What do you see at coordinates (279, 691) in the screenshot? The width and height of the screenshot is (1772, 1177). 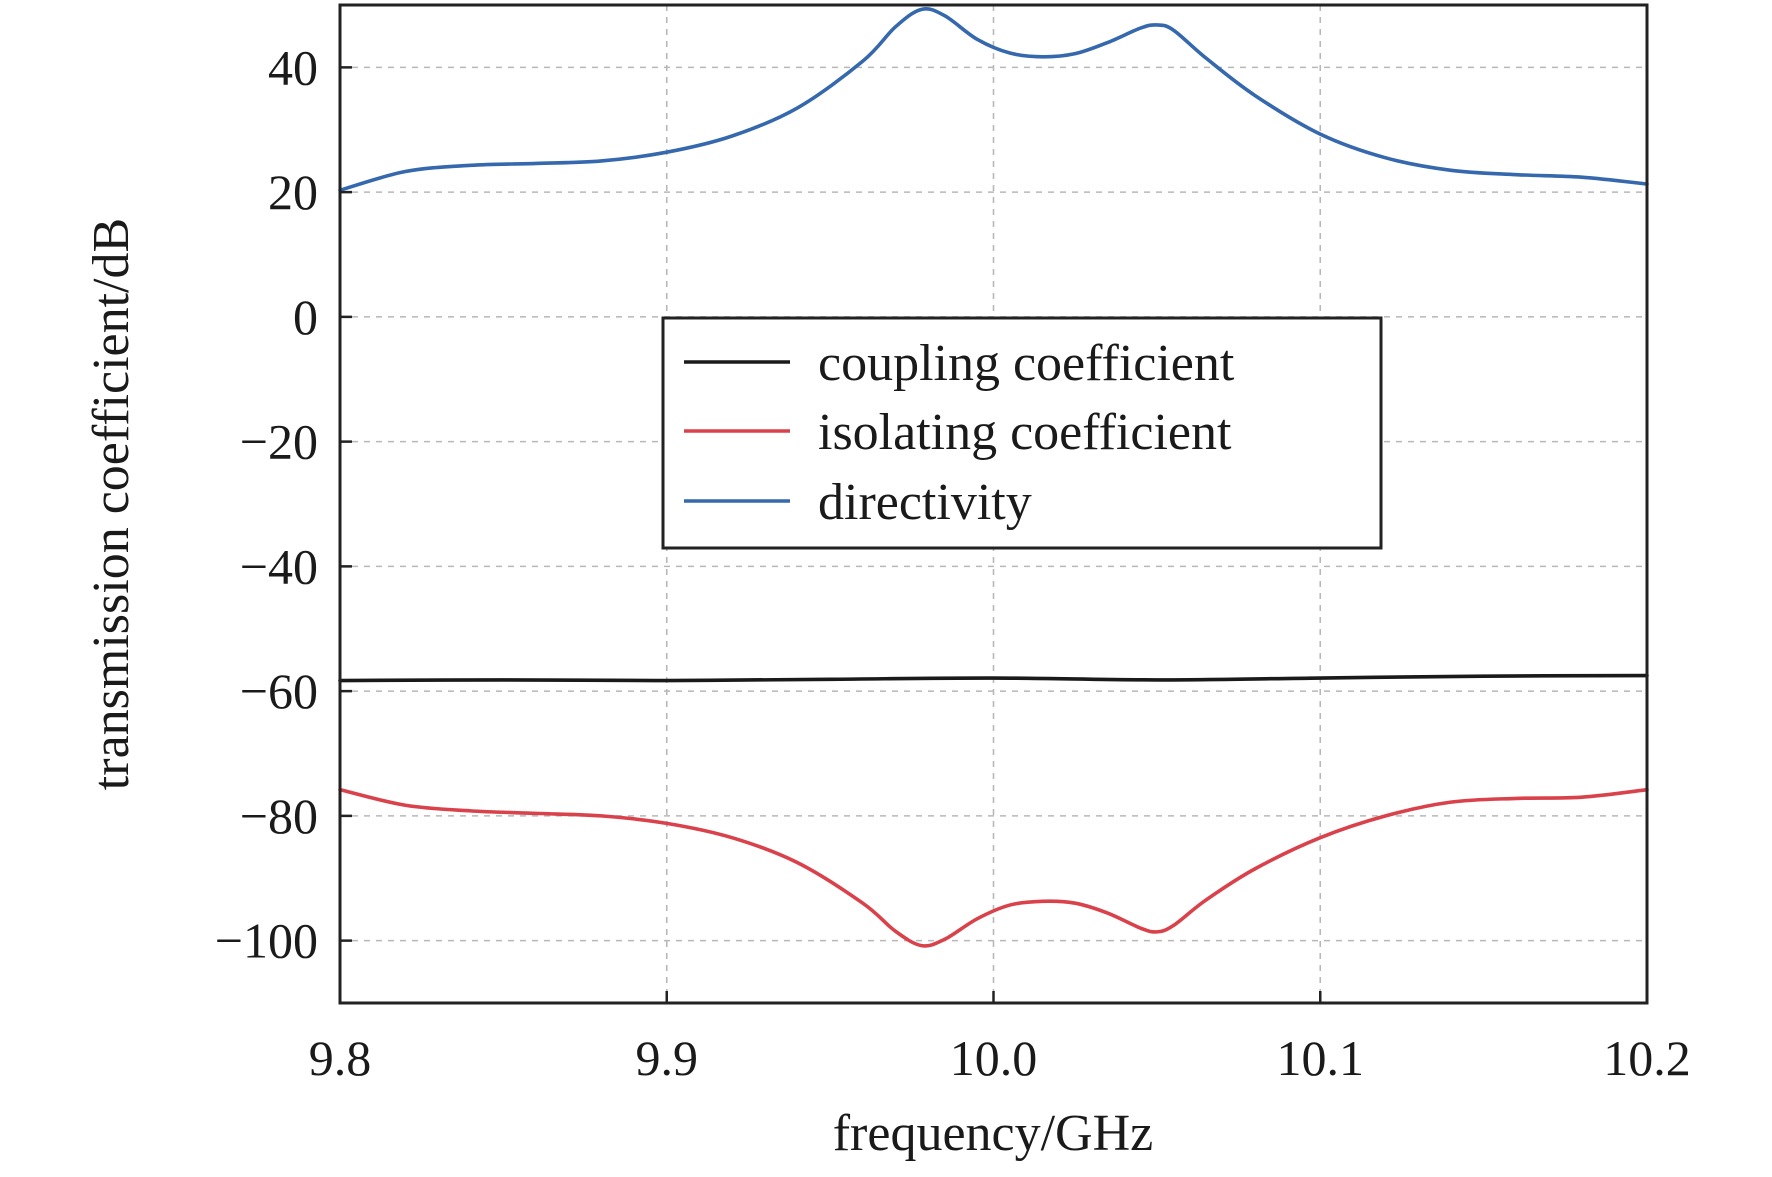 I see `y-tick-label: −60` at bounding box center [279, 691].